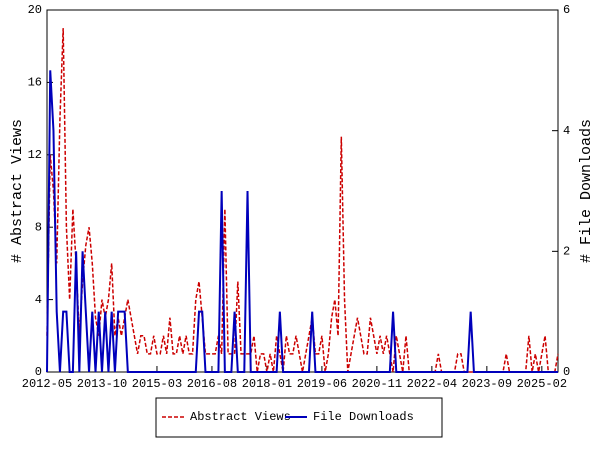 The height and width of the screenshot is (450, 600). I want to click on y-tick-label: 0, so click(38, 372).